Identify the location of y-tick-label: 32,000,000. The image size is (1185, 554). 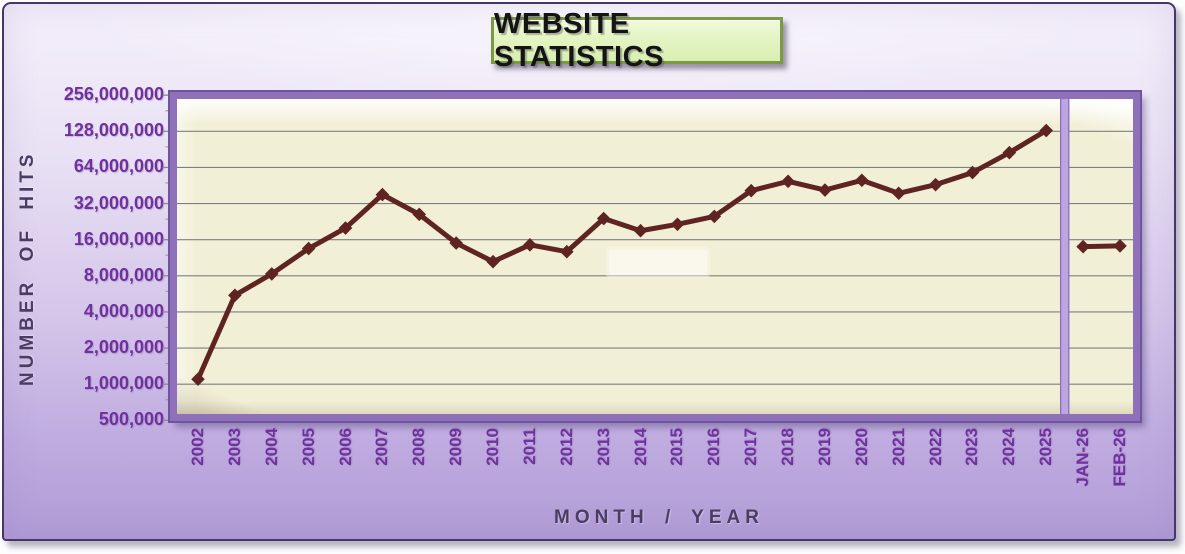
(118, 202).